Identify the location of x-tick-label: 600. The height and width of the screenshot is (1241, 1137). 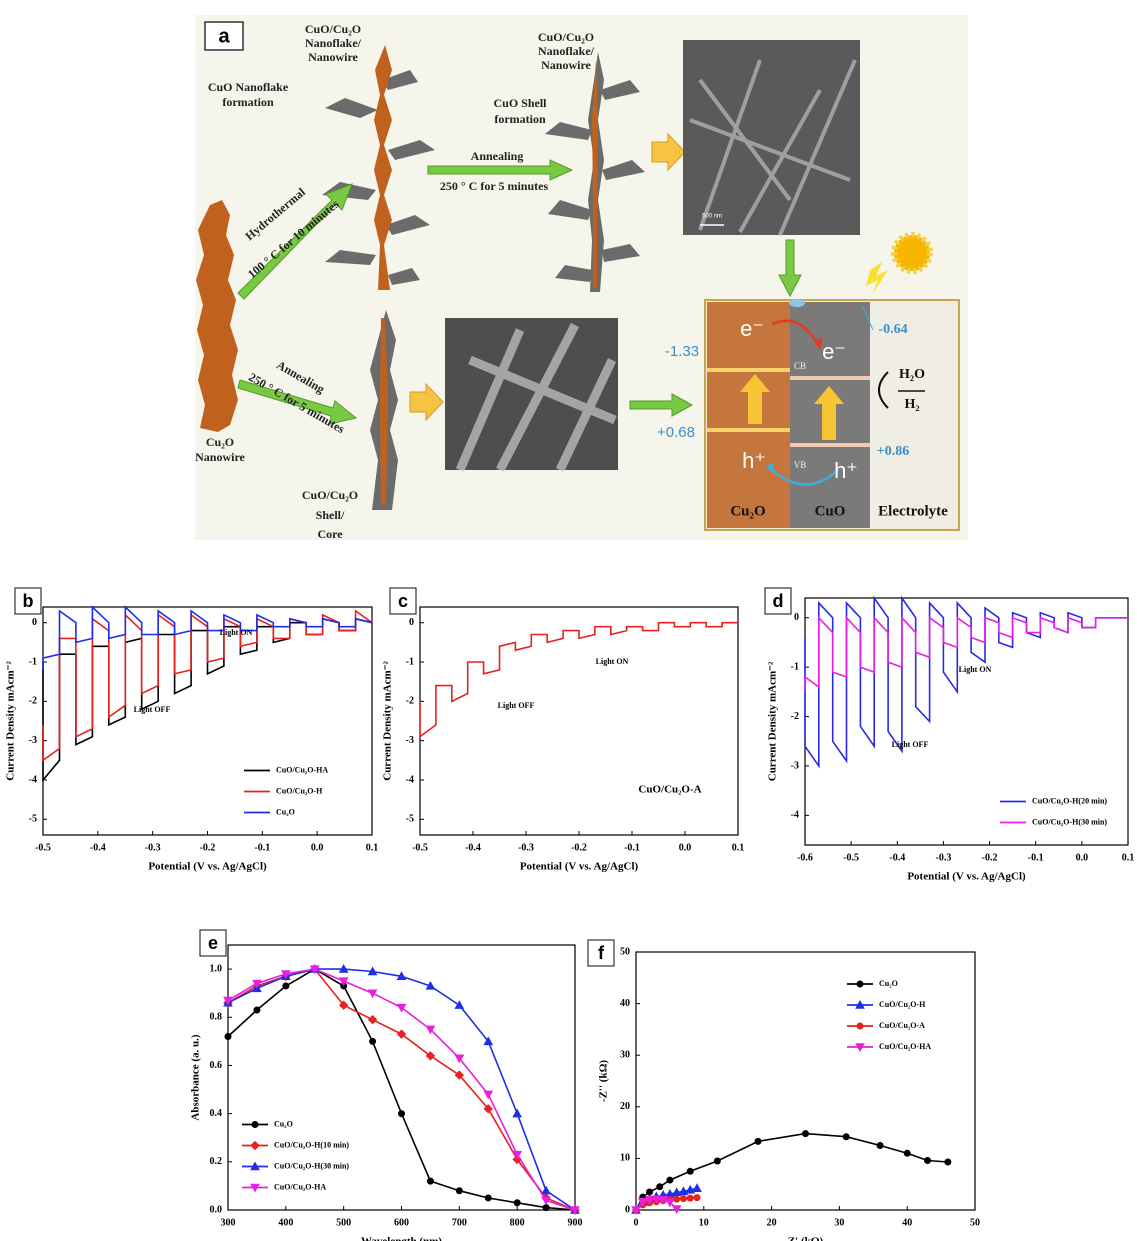
(401, 1222).